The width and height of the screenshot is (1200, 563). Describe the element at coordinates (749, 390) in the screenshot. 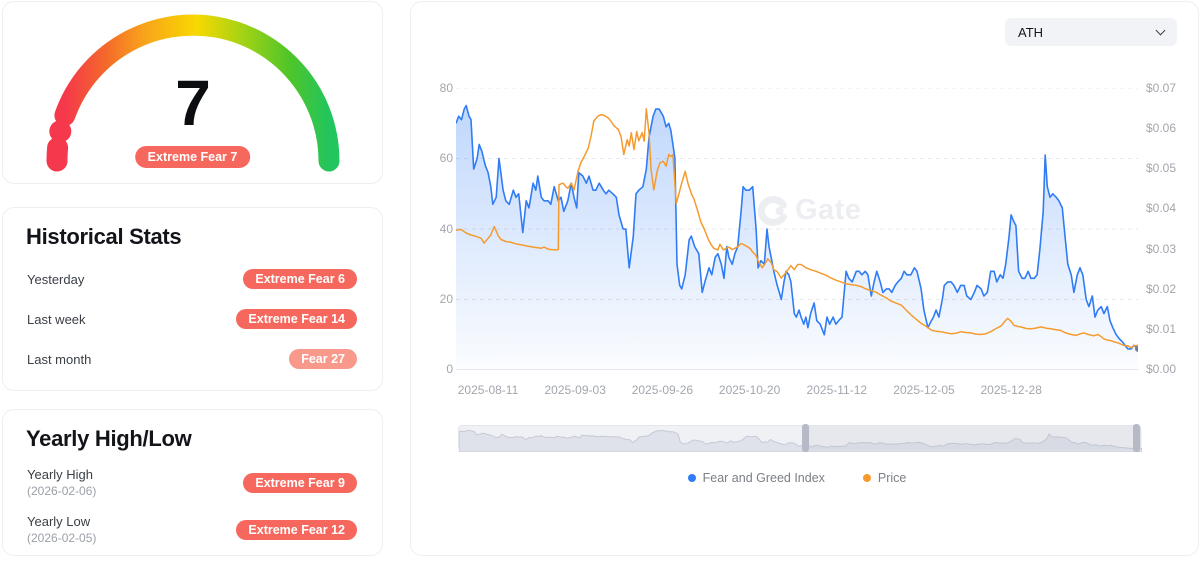

I see `x-tick-label: 2025-10-20` at that location.